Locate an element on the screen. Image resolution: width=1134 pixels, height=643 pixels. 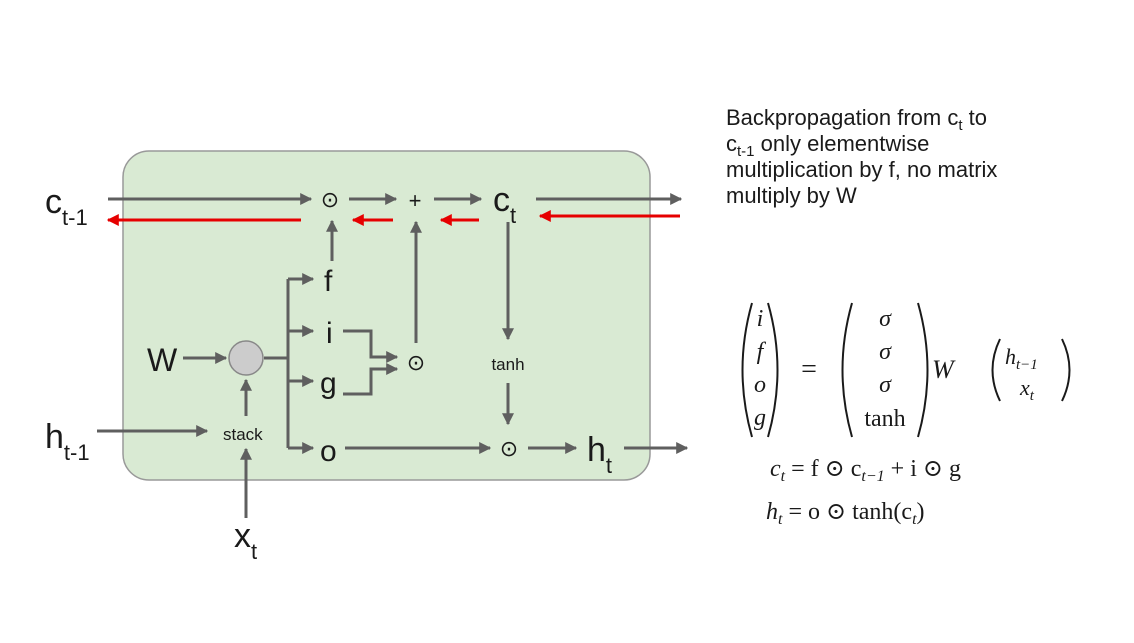
paren-gates-right is located at coordinates (773, 370).